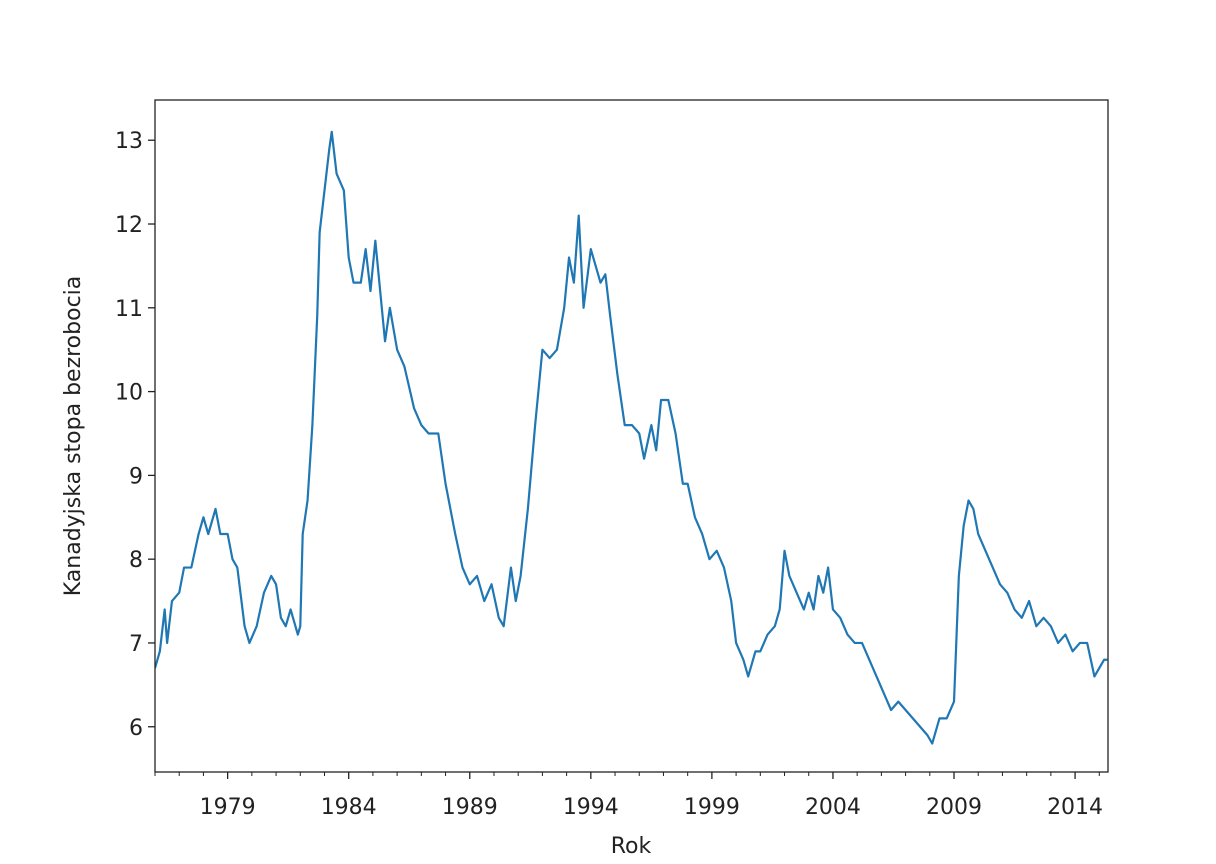  Describe the element at coordinates (712, 807) in the screenshot. I see `x-tick-label: 1999` at that location.